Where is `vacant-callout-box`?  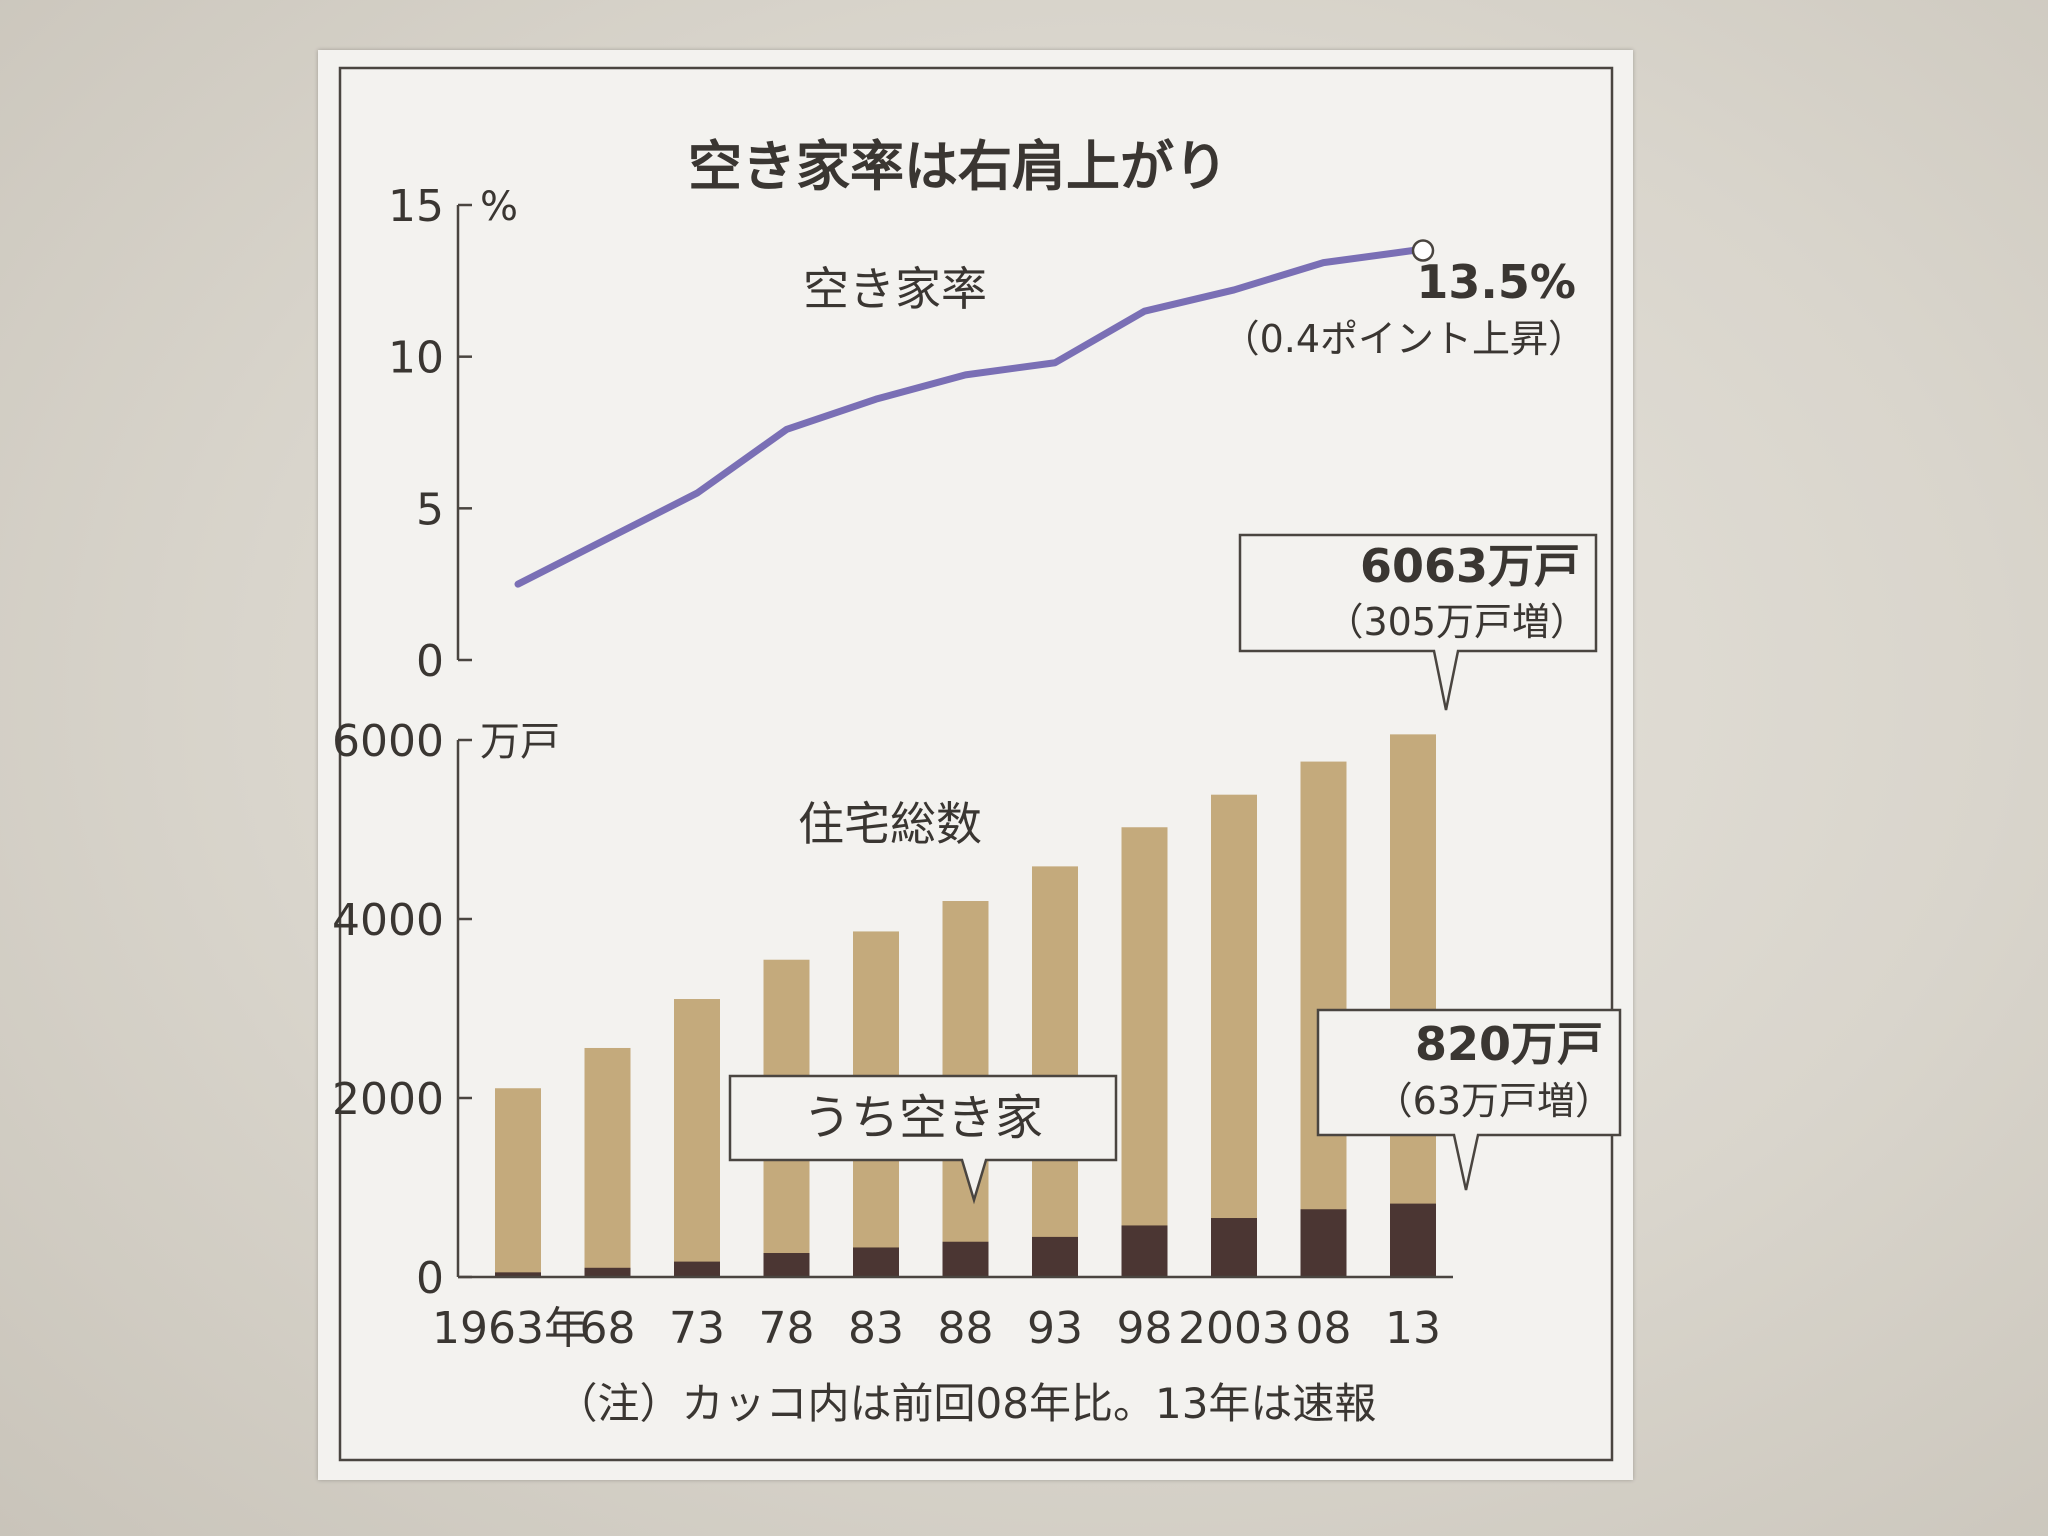 vacant-callout-box is located at coordinates (923, 1139).